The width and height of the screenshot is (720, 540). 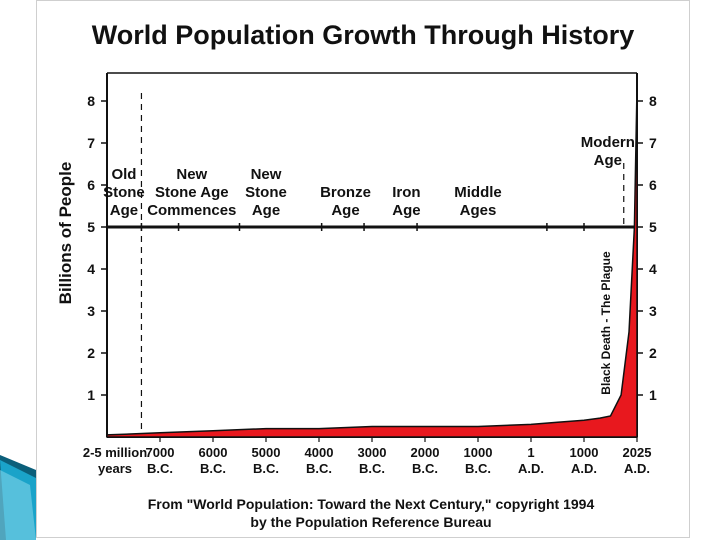 I want to click on y-tick-label-right: 8, so click(x=653, y=101).